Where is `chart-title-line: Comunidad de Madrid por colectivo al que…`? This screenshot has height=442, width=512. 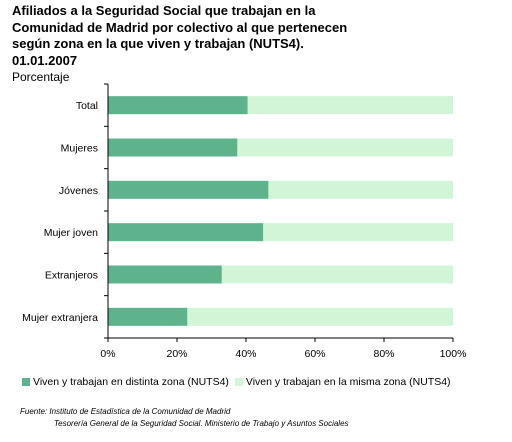
chart-title-line: Comunidad de Madrid por colectivo al que… is located at coordinates (180, 27).